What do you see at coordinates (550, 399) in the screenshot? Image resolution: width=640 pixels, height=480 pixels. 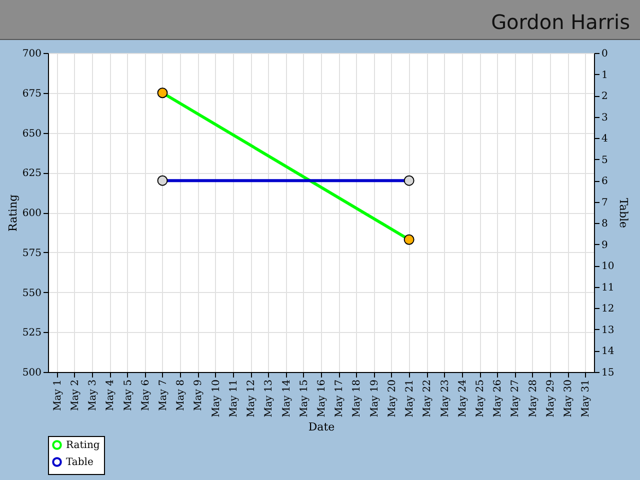 I see `x-tick-label: May 29` at bounding box center [550, 399].